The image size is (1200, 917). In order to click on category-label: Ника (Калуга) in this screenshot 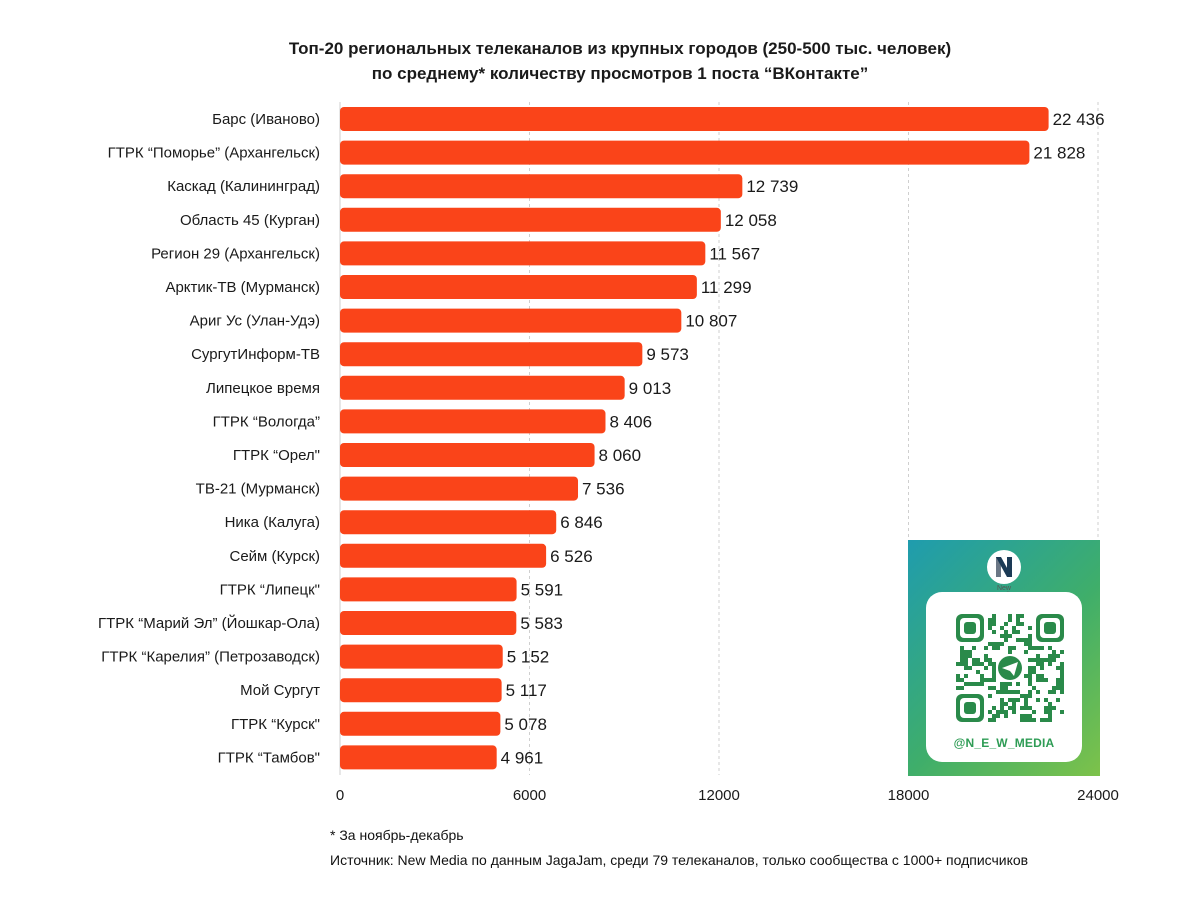, I will do `click(272, 522)`.